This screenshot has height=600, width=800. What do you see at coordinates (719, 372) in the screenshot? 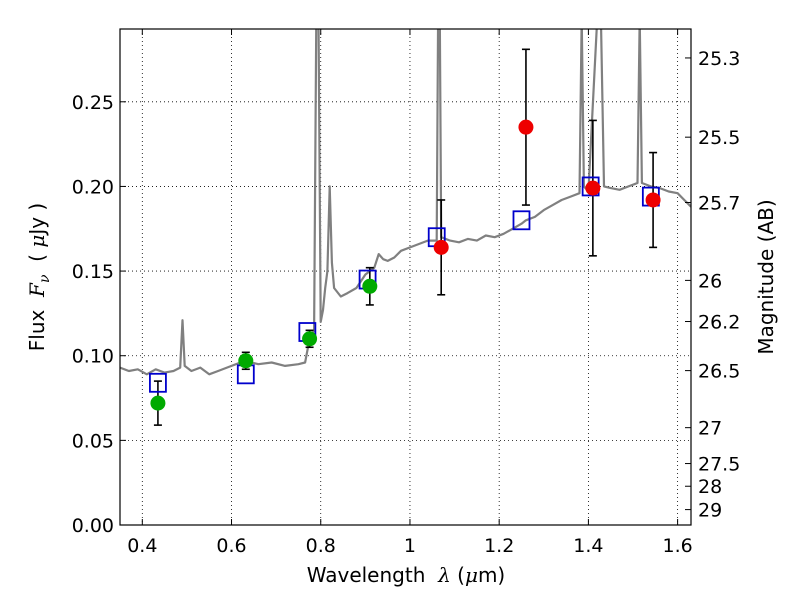
I see `magnitude-tick-label: 26.5` at bounding box center [719, 372].